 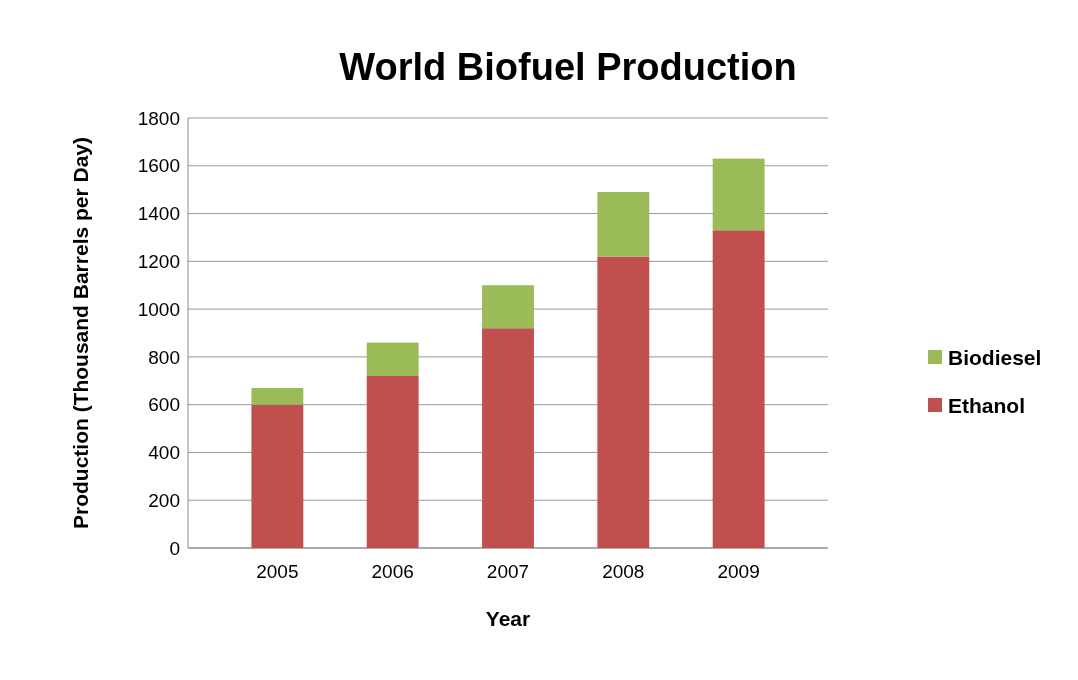 What do you see at coordinates (508, 618) in the screenshot?
I see `x-axis-title: Year` at bounding box center [508, 618].